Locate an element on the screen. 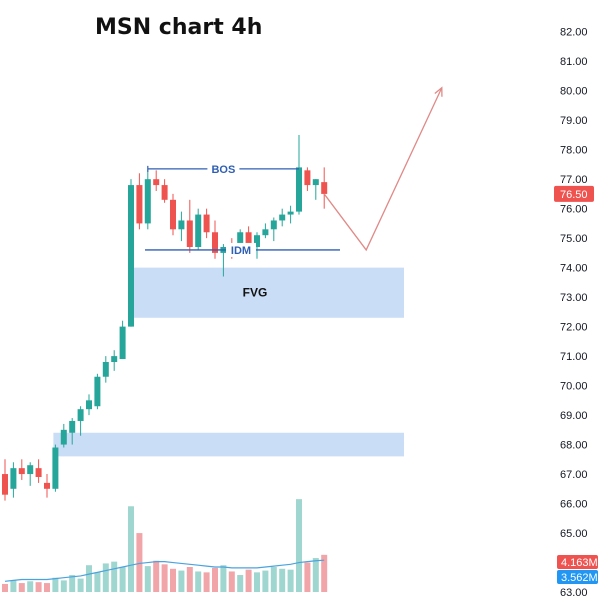 Image resolution: width=600 pixels, height=600 pixels. volume-ma-line is located at coordinates (164, 570).